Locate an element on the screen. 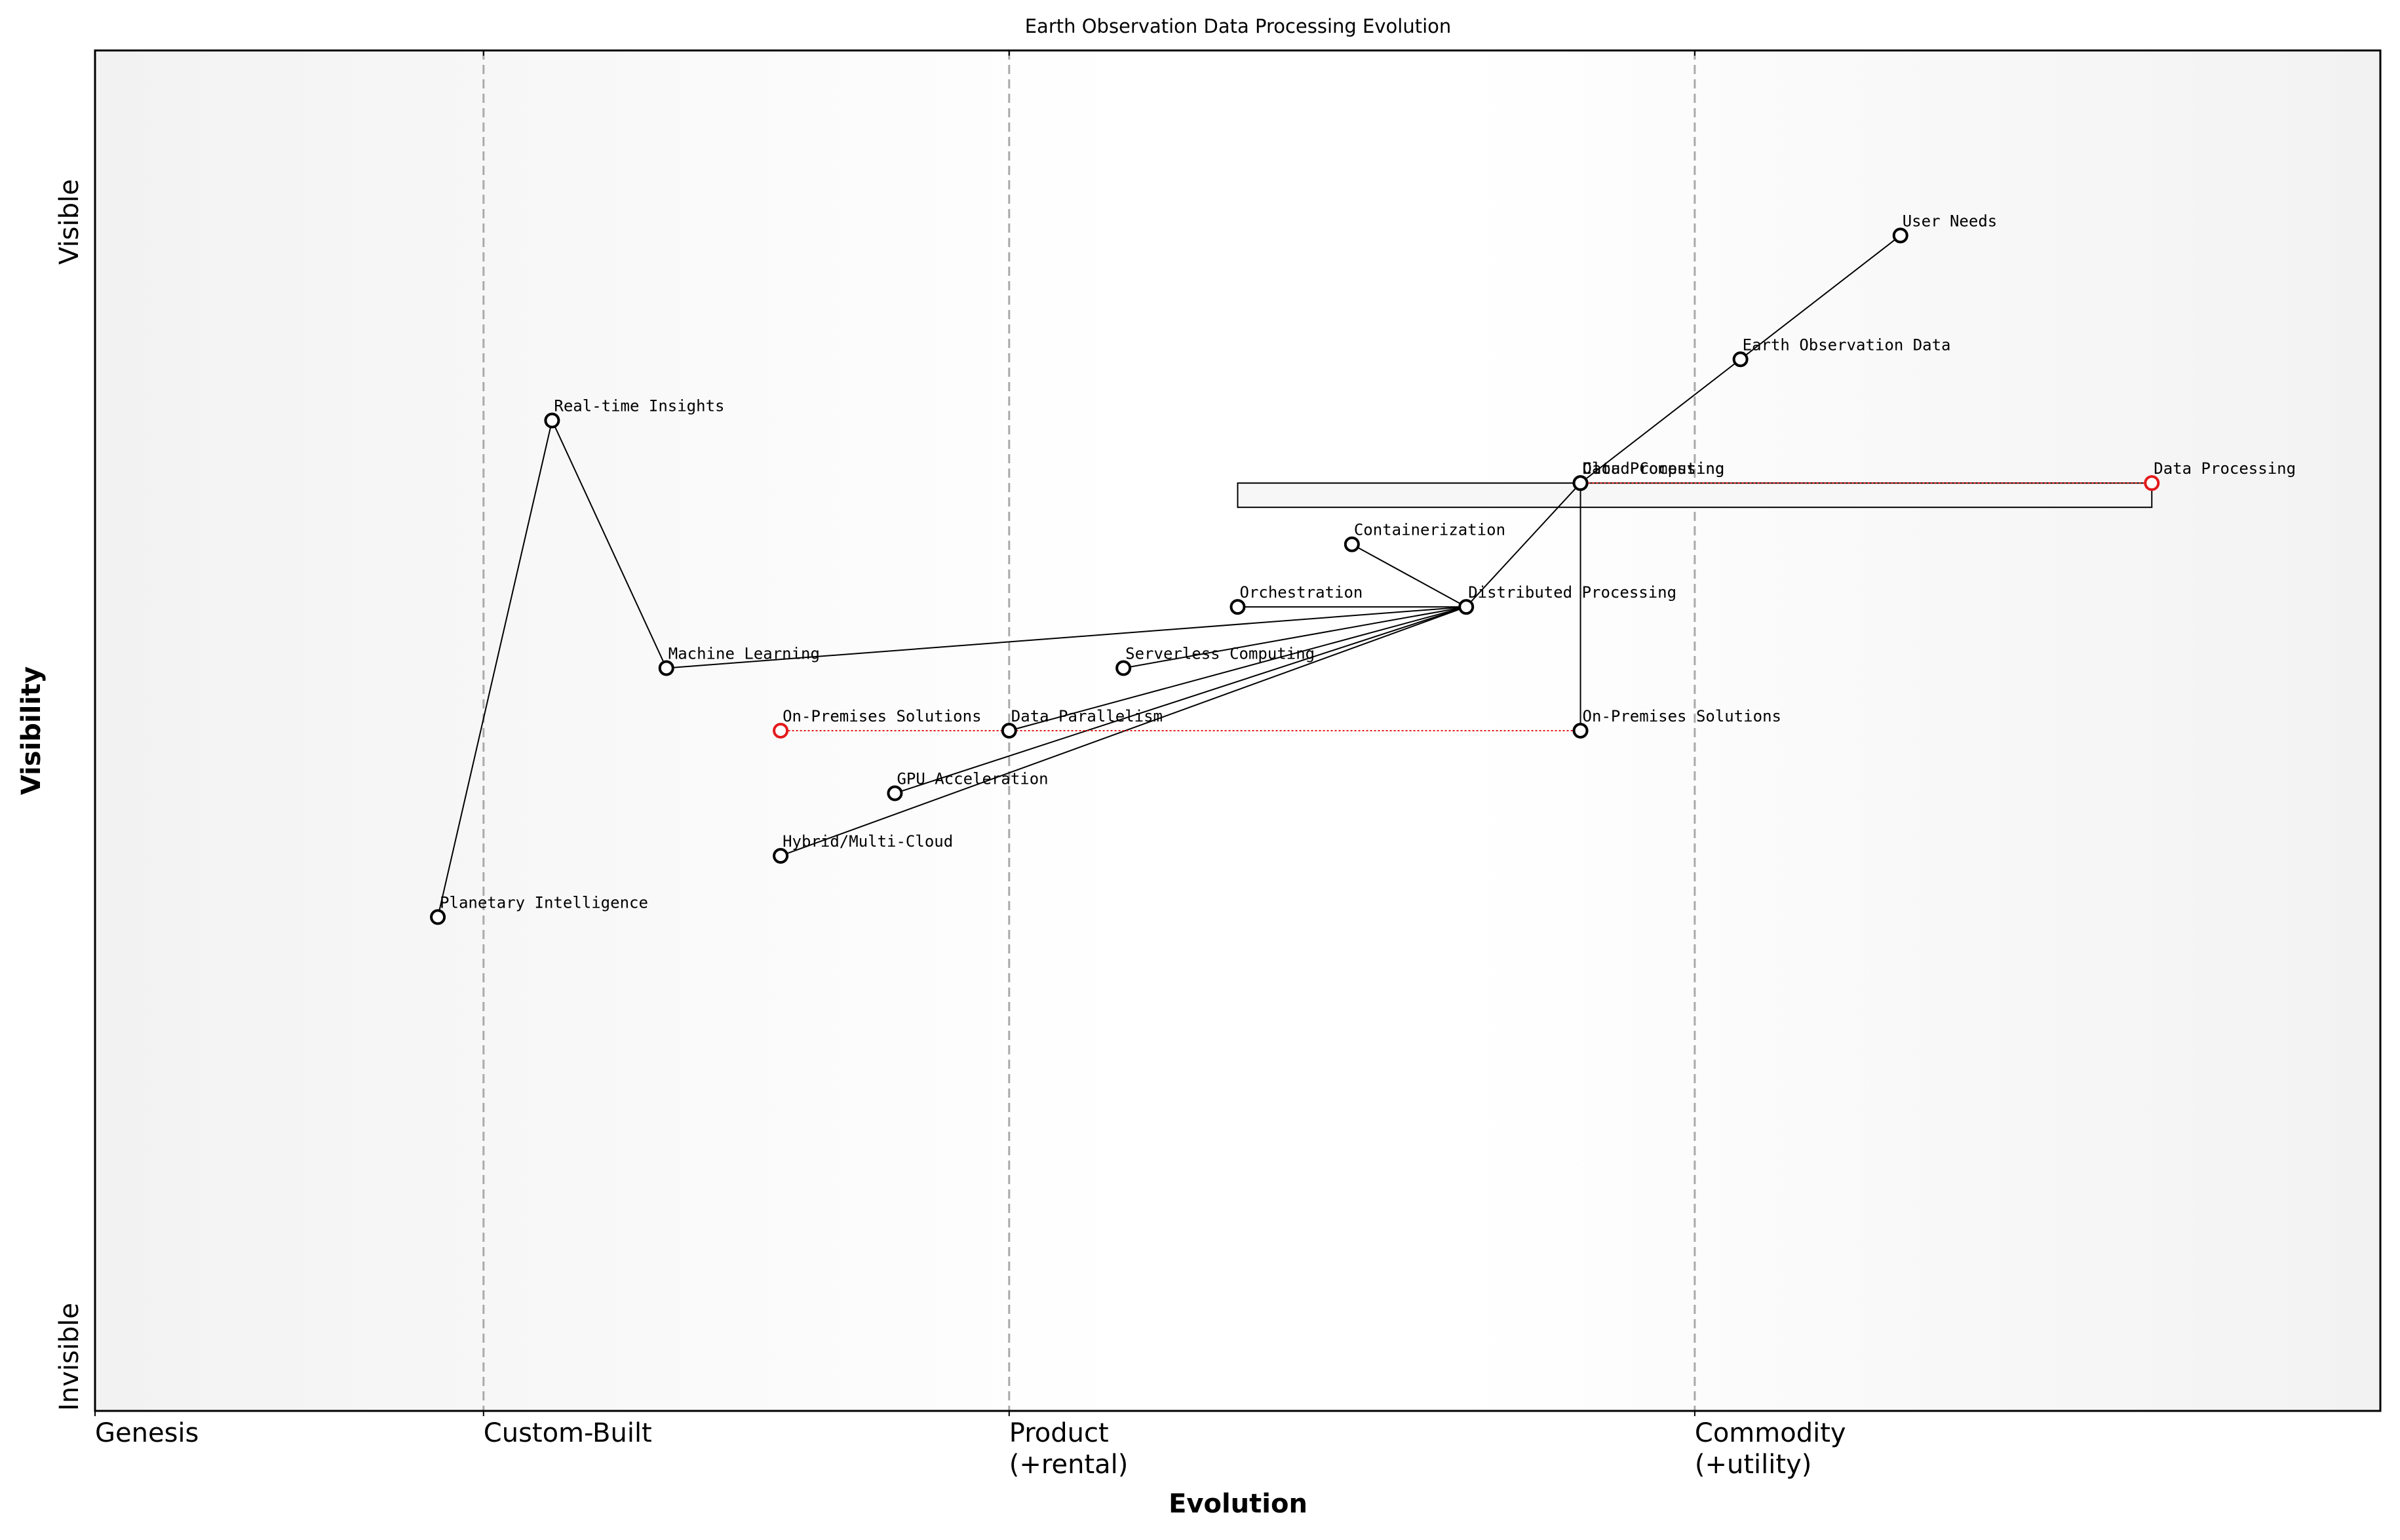 The width and height of the screenshot is (2400, 1540). component-label: Planetary Intelligence is located at coordinates (544, 902).